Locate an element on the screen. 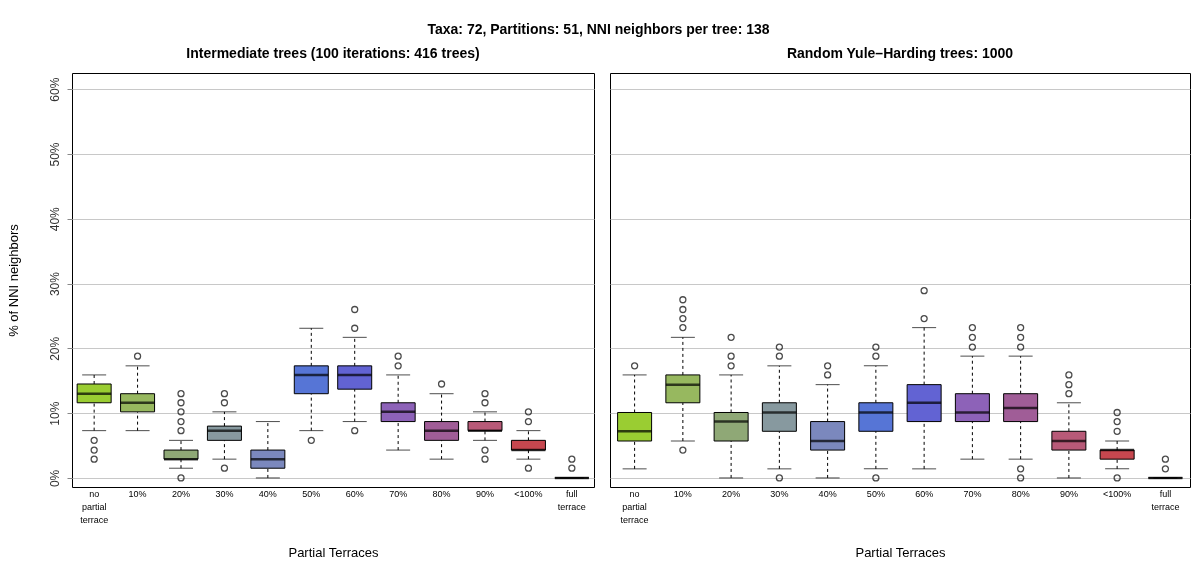 Image resolution: width=1201 pixels, height=569 pixels. y-tick-label: 50% is located at coordinates (54, 154).